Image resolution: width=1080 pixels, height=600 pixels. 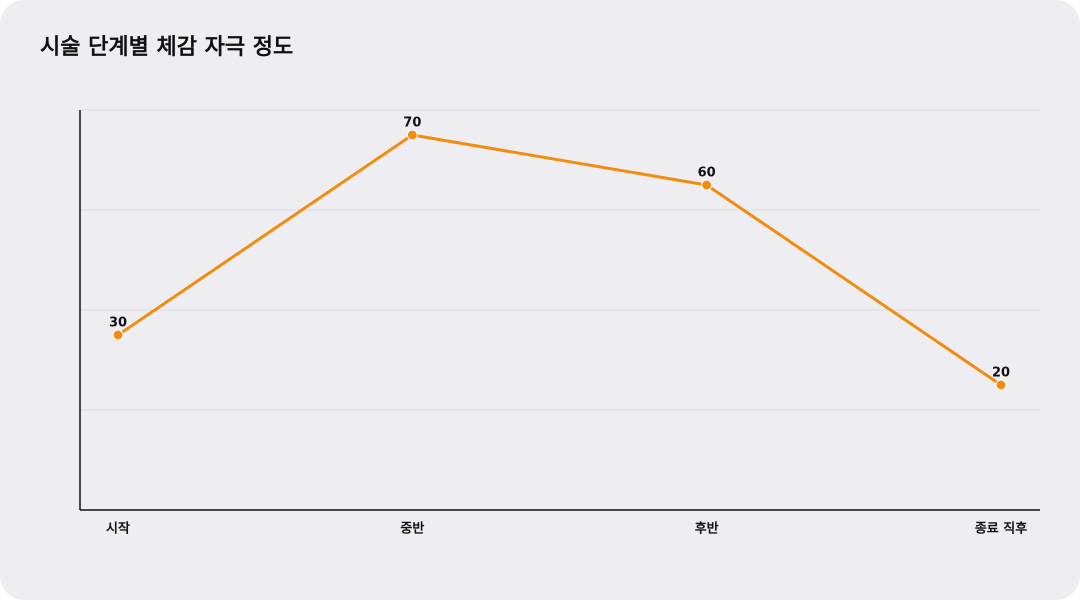 I want to click on data-label: 20, so click(x=1001, y=373).